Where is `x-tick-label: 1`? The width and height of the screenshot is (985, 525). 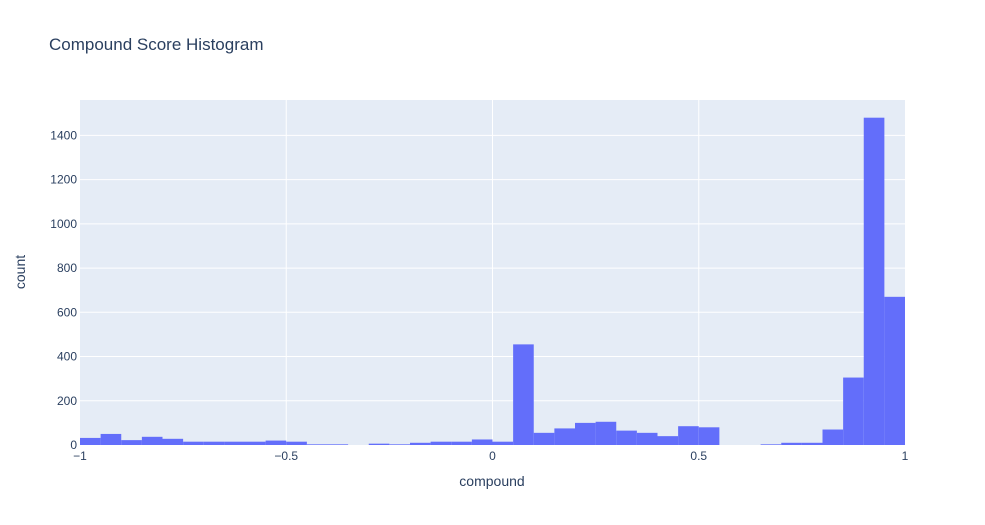 x-tick-label: 1 is located at coordinates (905, 456).